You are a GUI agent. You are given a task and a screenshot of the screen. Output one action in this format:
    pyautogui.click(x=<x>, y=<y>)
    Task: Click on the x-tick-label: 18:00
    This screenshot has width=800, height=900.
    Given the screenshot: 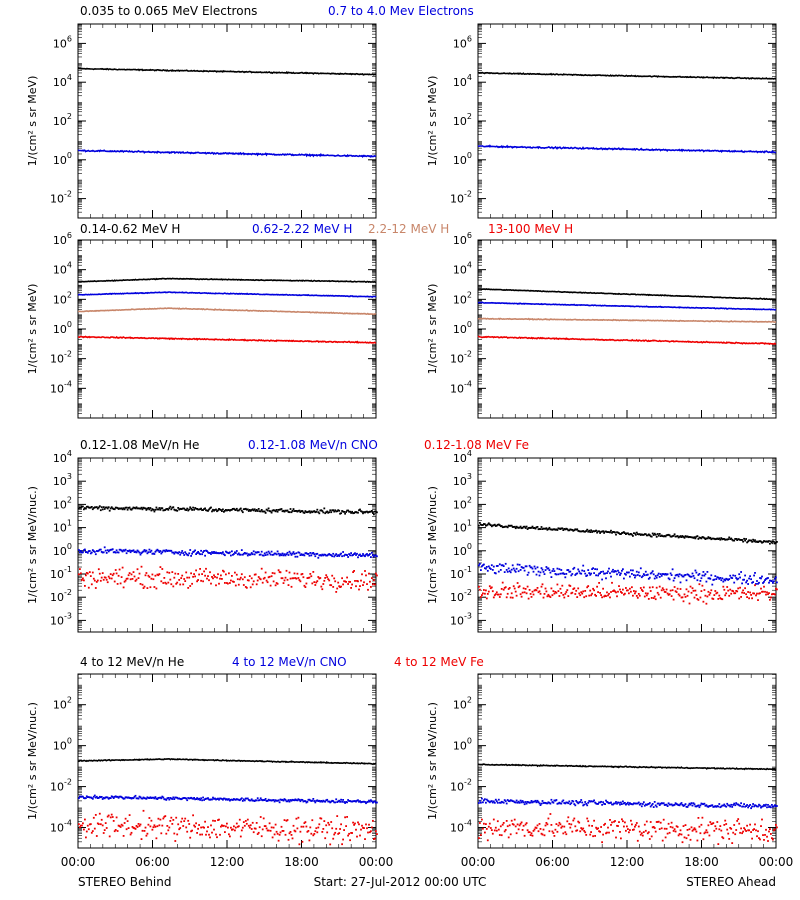 What is the action you would take?
    pyautogui.click(x=301, y=862)
    